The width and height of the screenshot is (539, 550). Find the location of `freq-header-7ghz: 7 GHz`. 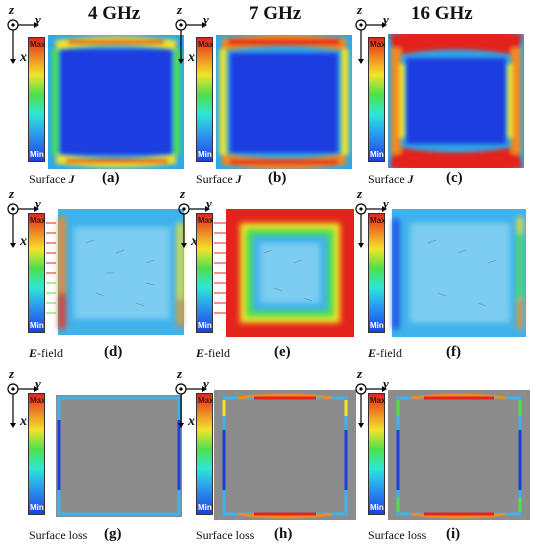

freq-header-7ghz: 7 GHz is located at coordinates (275, 13).